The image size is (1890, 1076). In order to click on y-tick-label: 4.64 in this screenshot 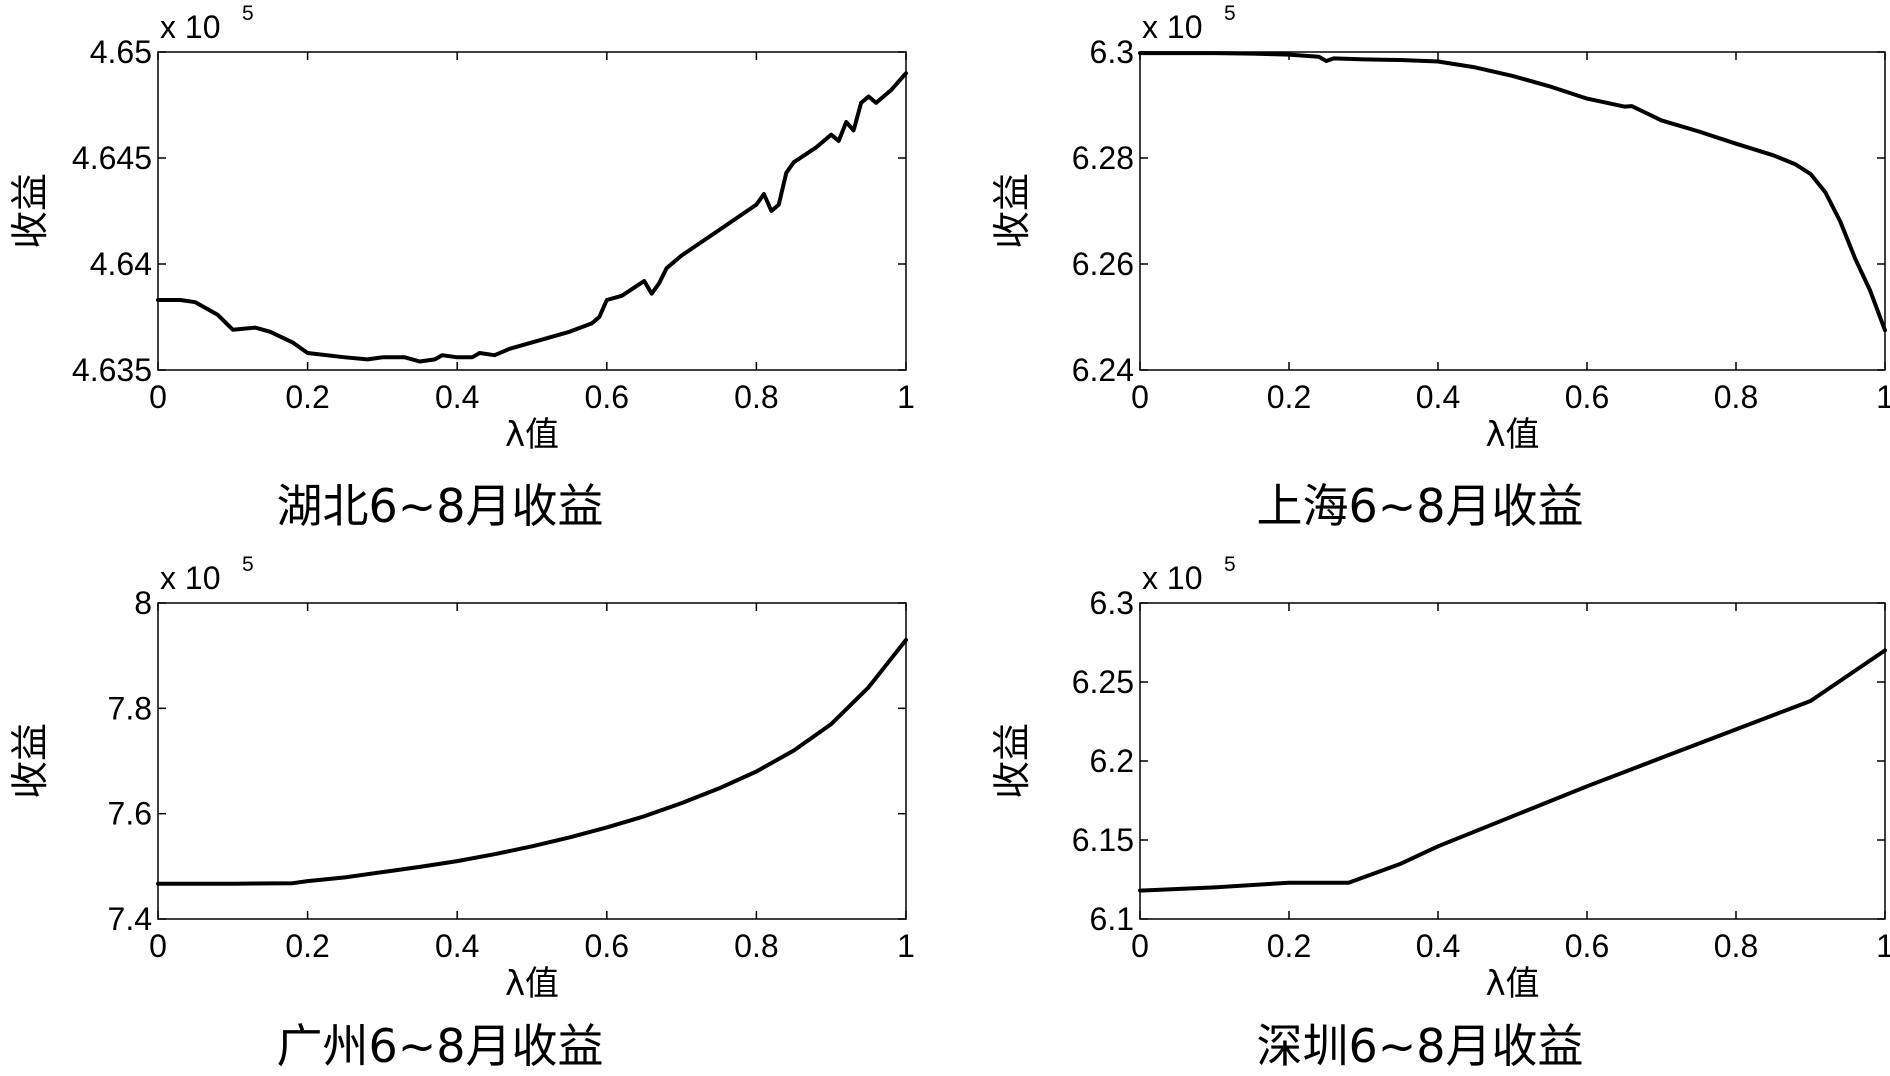, I will do `click(121, 264)`.